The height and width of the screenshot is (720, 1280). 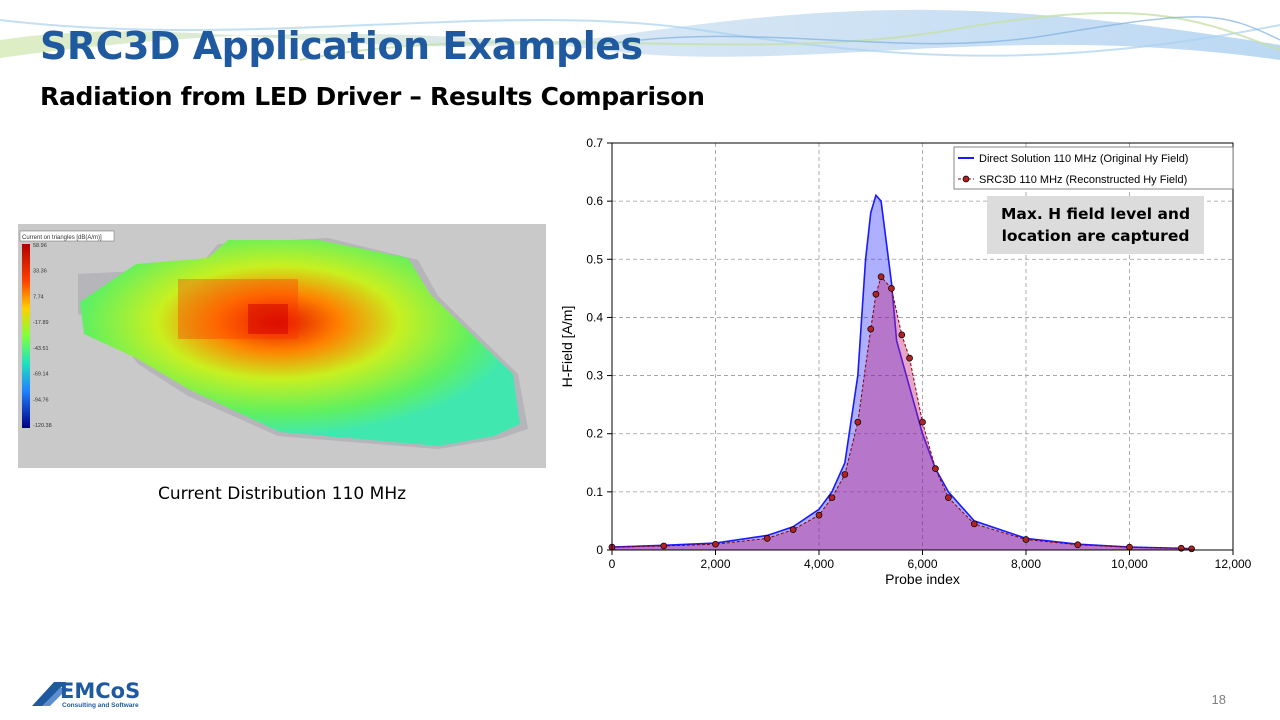 What do you see at coordinates (1083, 180) in the screenshot?
I see `legend-src3d: SRC3D 110 MHz (Reconstructed Hy Field)` at bounding box center [1083, 180].